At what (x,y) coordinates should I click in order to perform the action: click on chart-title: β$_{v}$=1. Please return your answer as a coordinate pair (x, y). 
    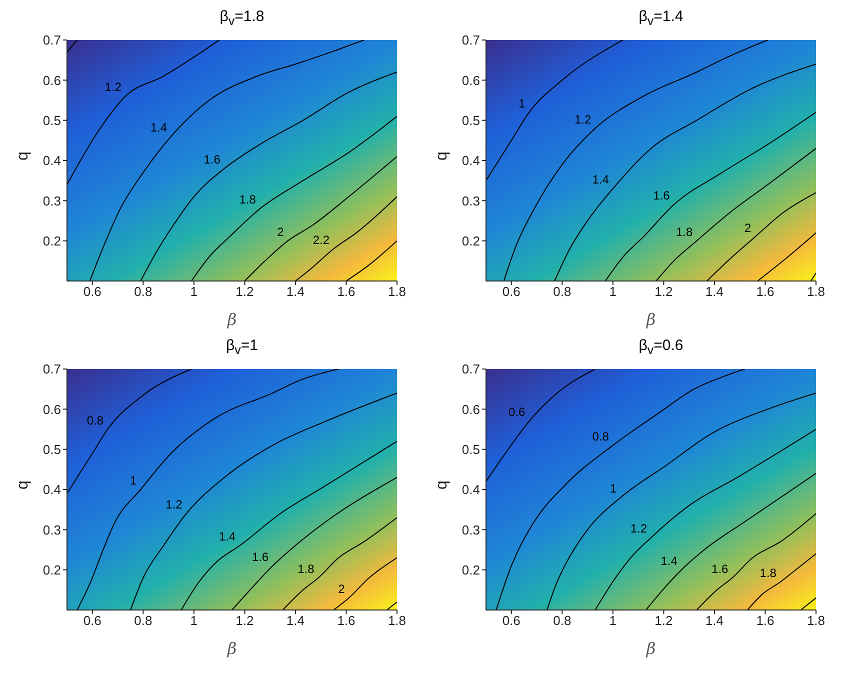
    Looking at the image, I should click on (242, 348).